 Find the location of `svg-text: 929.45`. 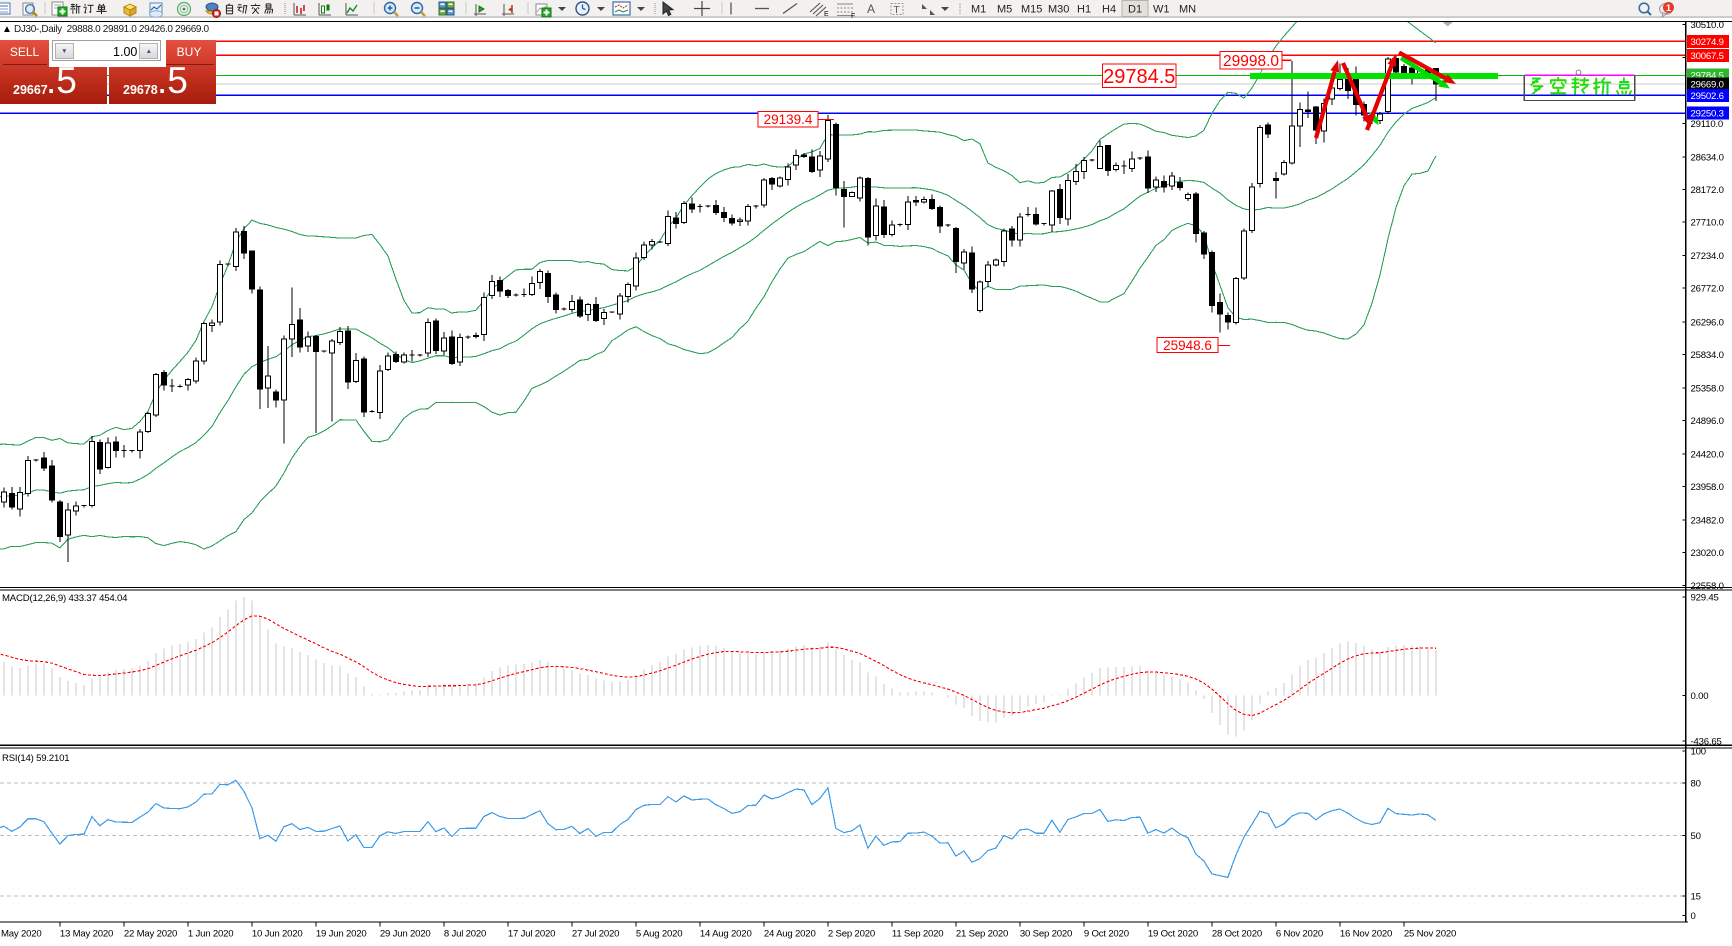

svg-text: 929.45 is located at coordinates (1705, 598).